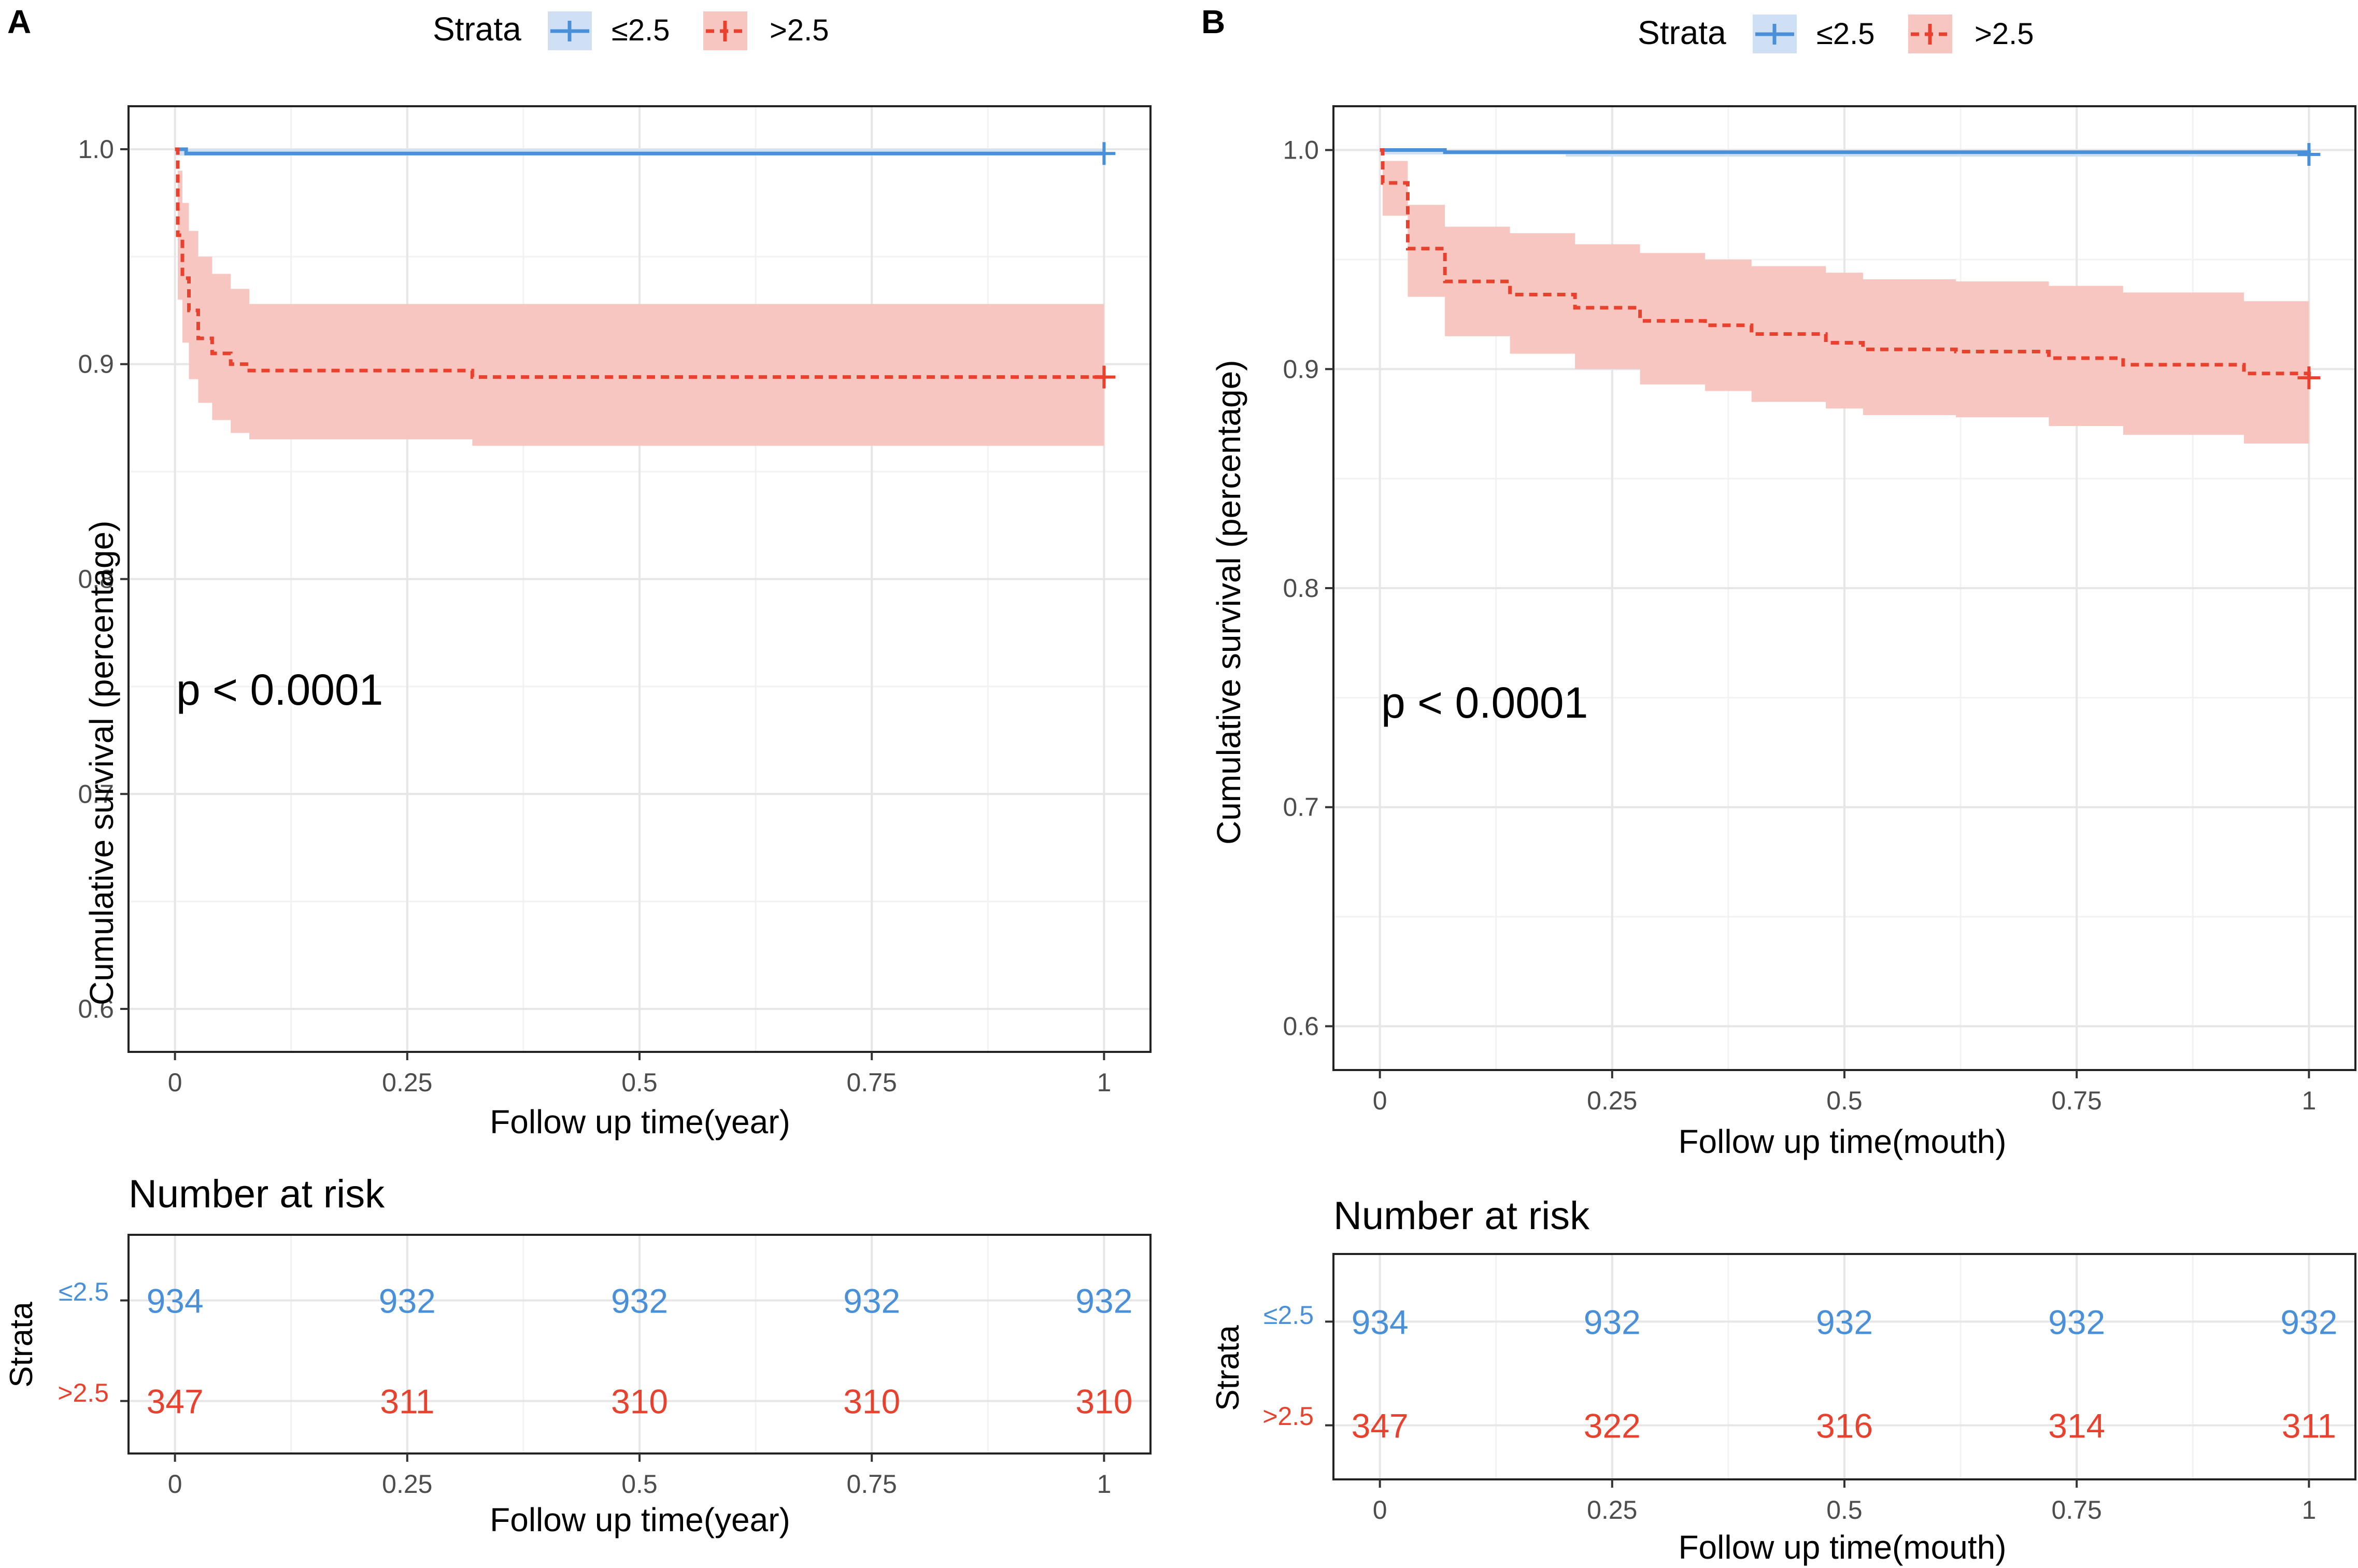 This screenshot has height=1568, width=2358. Describe the element at coordinates (1288, 1416) in the screenshot. I see `panel-b-risk-stratum-gt: >2.5` at that location.